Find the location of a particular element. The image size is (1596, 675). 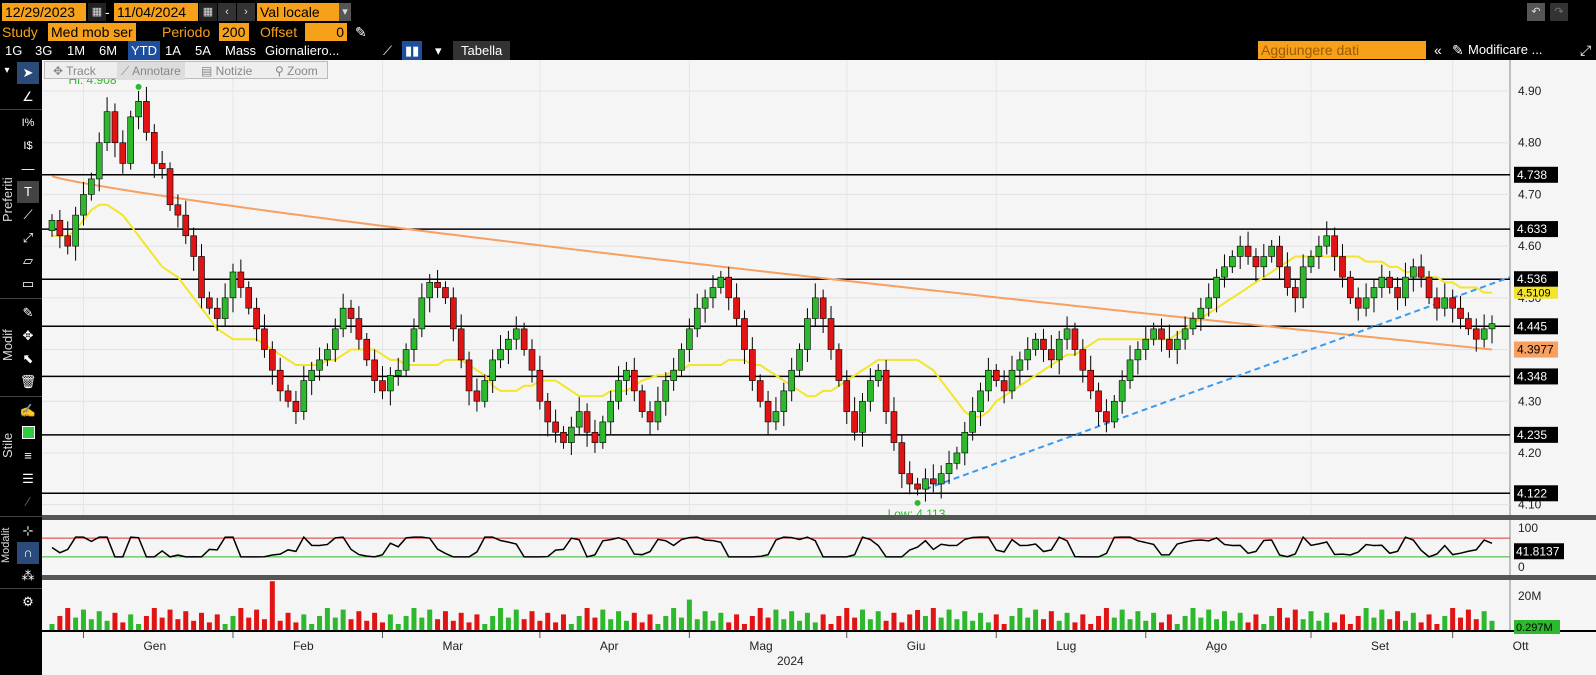

crosshair-icon: ⊹ is located at coordinates (28, 530).